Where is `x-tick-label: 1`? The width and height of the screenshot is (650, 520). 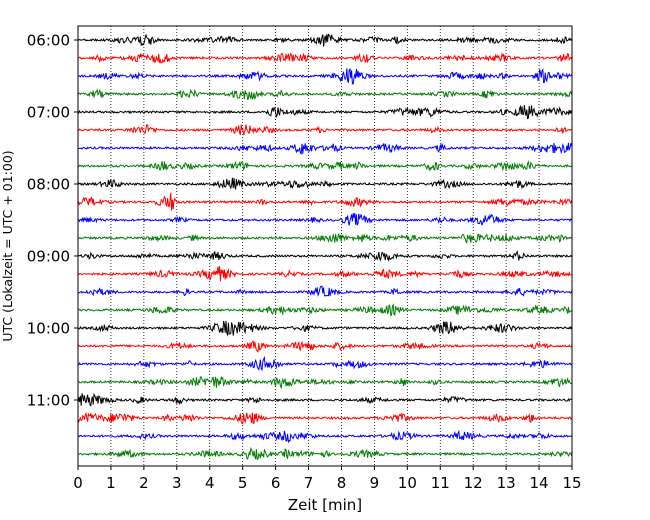
x-tick-label: 1 is located at coordinates (111, 483).